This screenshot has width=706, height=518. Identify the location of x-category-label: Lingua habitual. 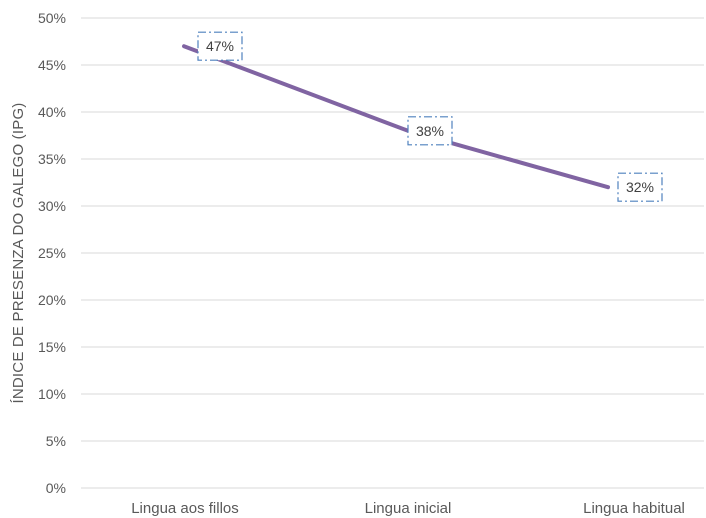
(634, 508).